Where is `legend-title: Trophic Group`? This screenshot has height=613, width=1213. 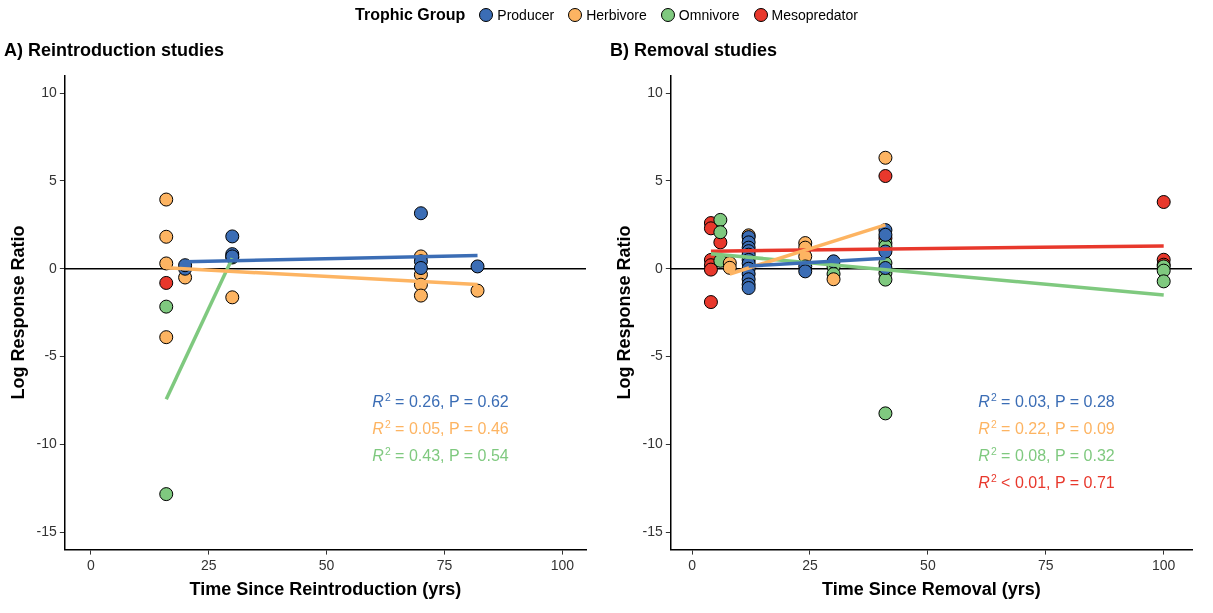
legend-title: Trophic Group is located at coordinates (410, 15).